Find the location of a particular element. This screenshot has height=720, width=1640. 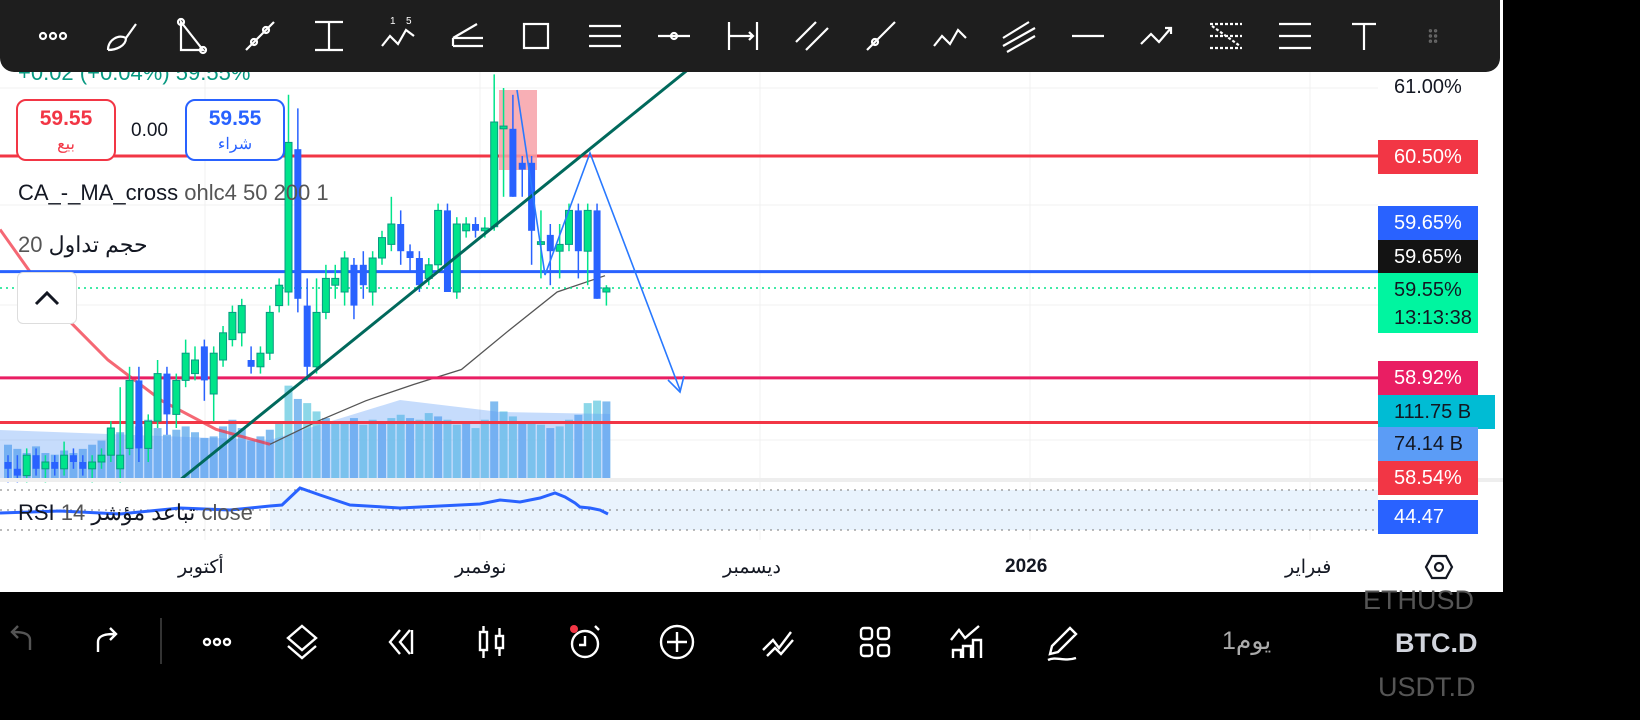

price-label-text: 59.65% is located at coordinates (1428, 257).